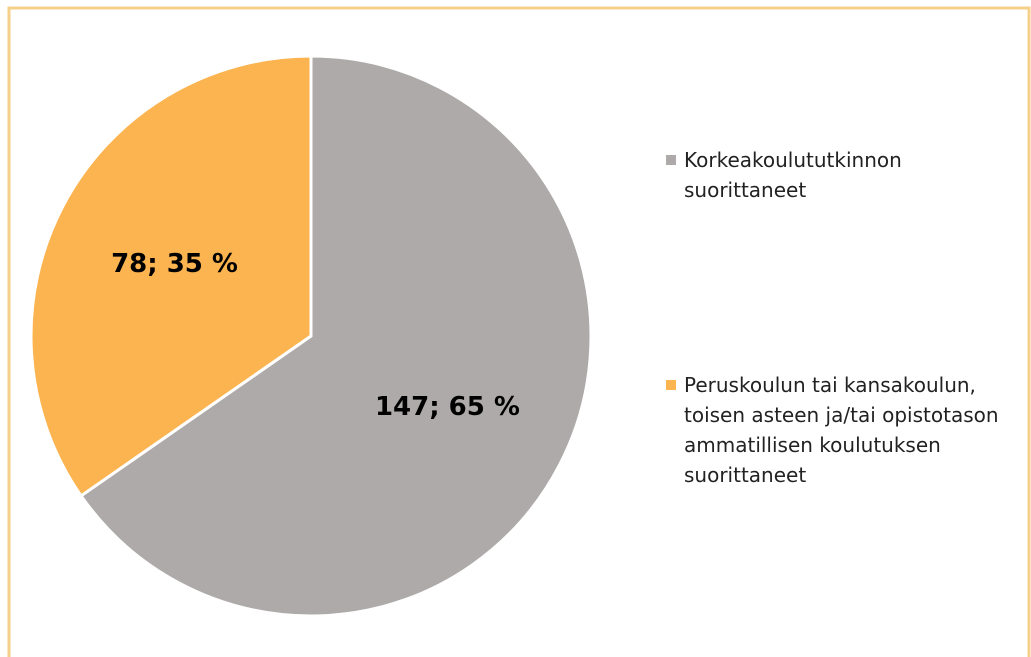 The height and width of the screenshot is (657, 1031). What do you see at coordinates (447, 407) in the screenshot?
I see `data-label: 147; 65 %` at bounding box center [447, 407].